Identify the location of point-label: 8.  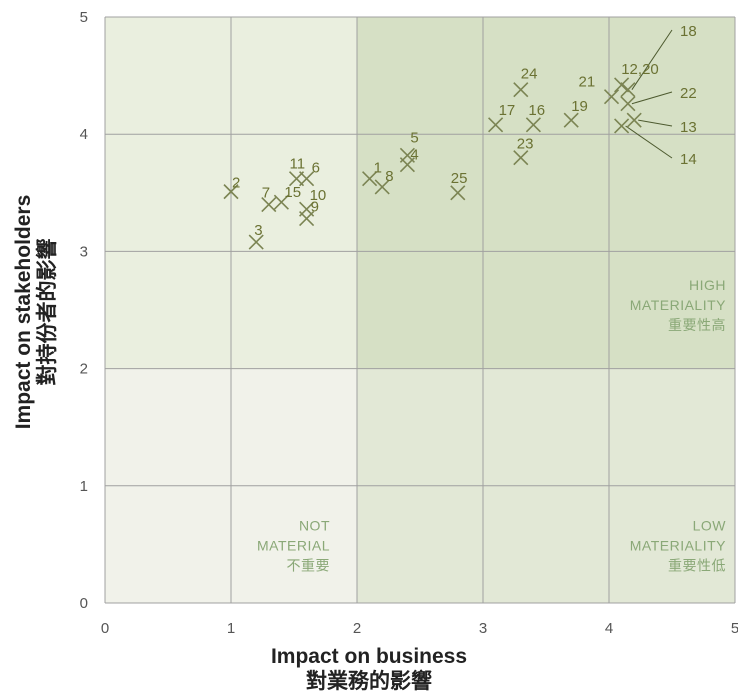
(389, 176).